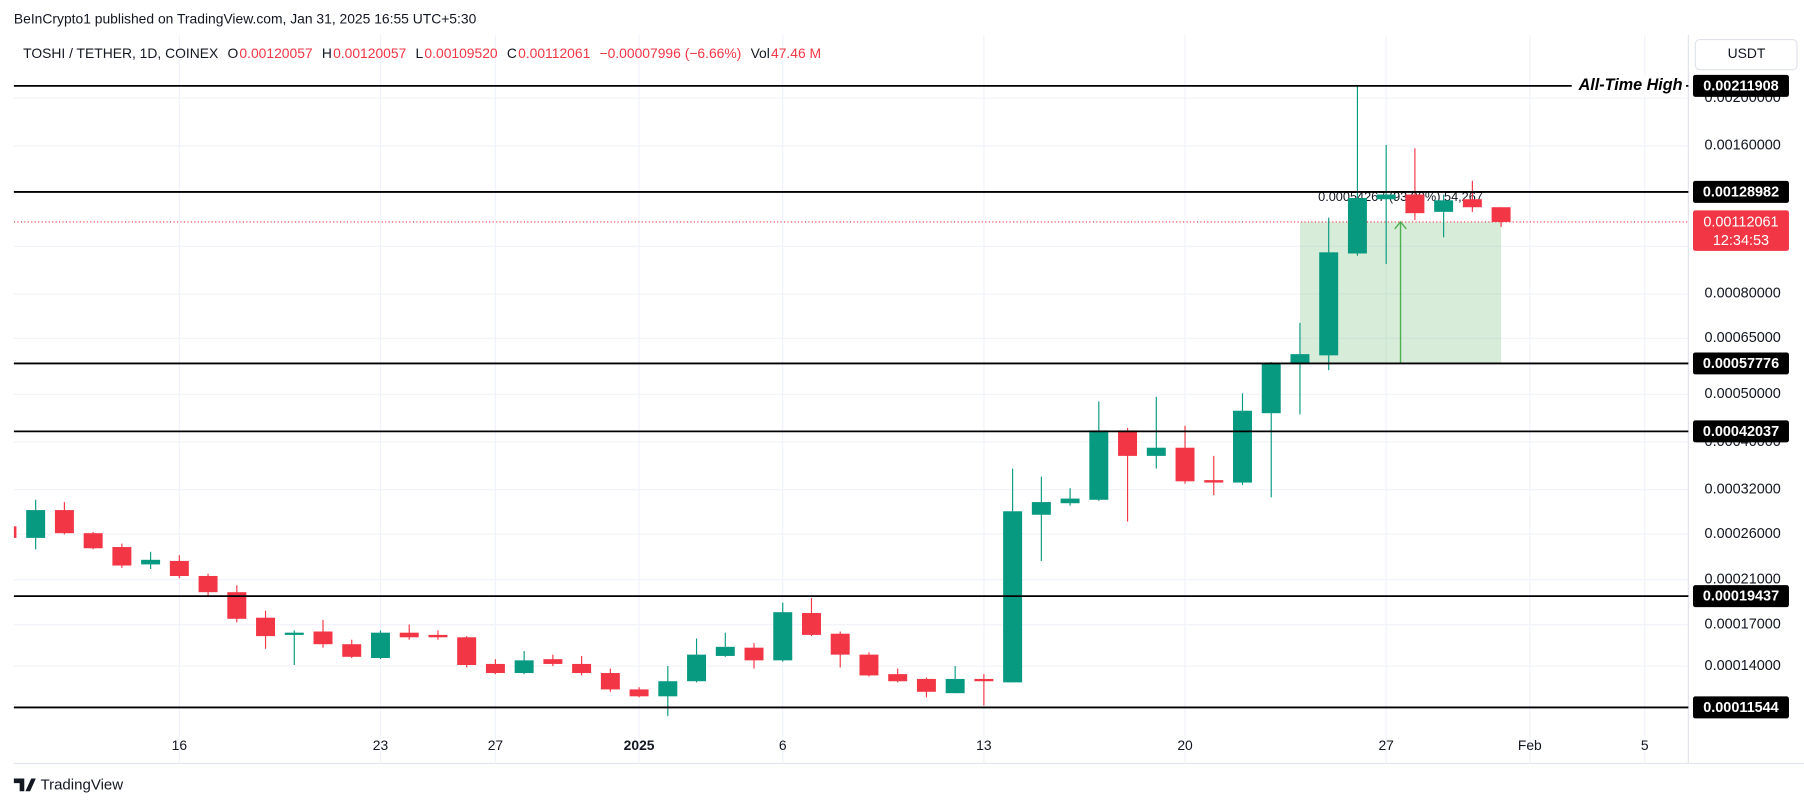 The width and height of the screenshot is (1804, 803). Describe the element at coordinates (420, 53) in the screenshot. I see `legend-key: L` at that location.